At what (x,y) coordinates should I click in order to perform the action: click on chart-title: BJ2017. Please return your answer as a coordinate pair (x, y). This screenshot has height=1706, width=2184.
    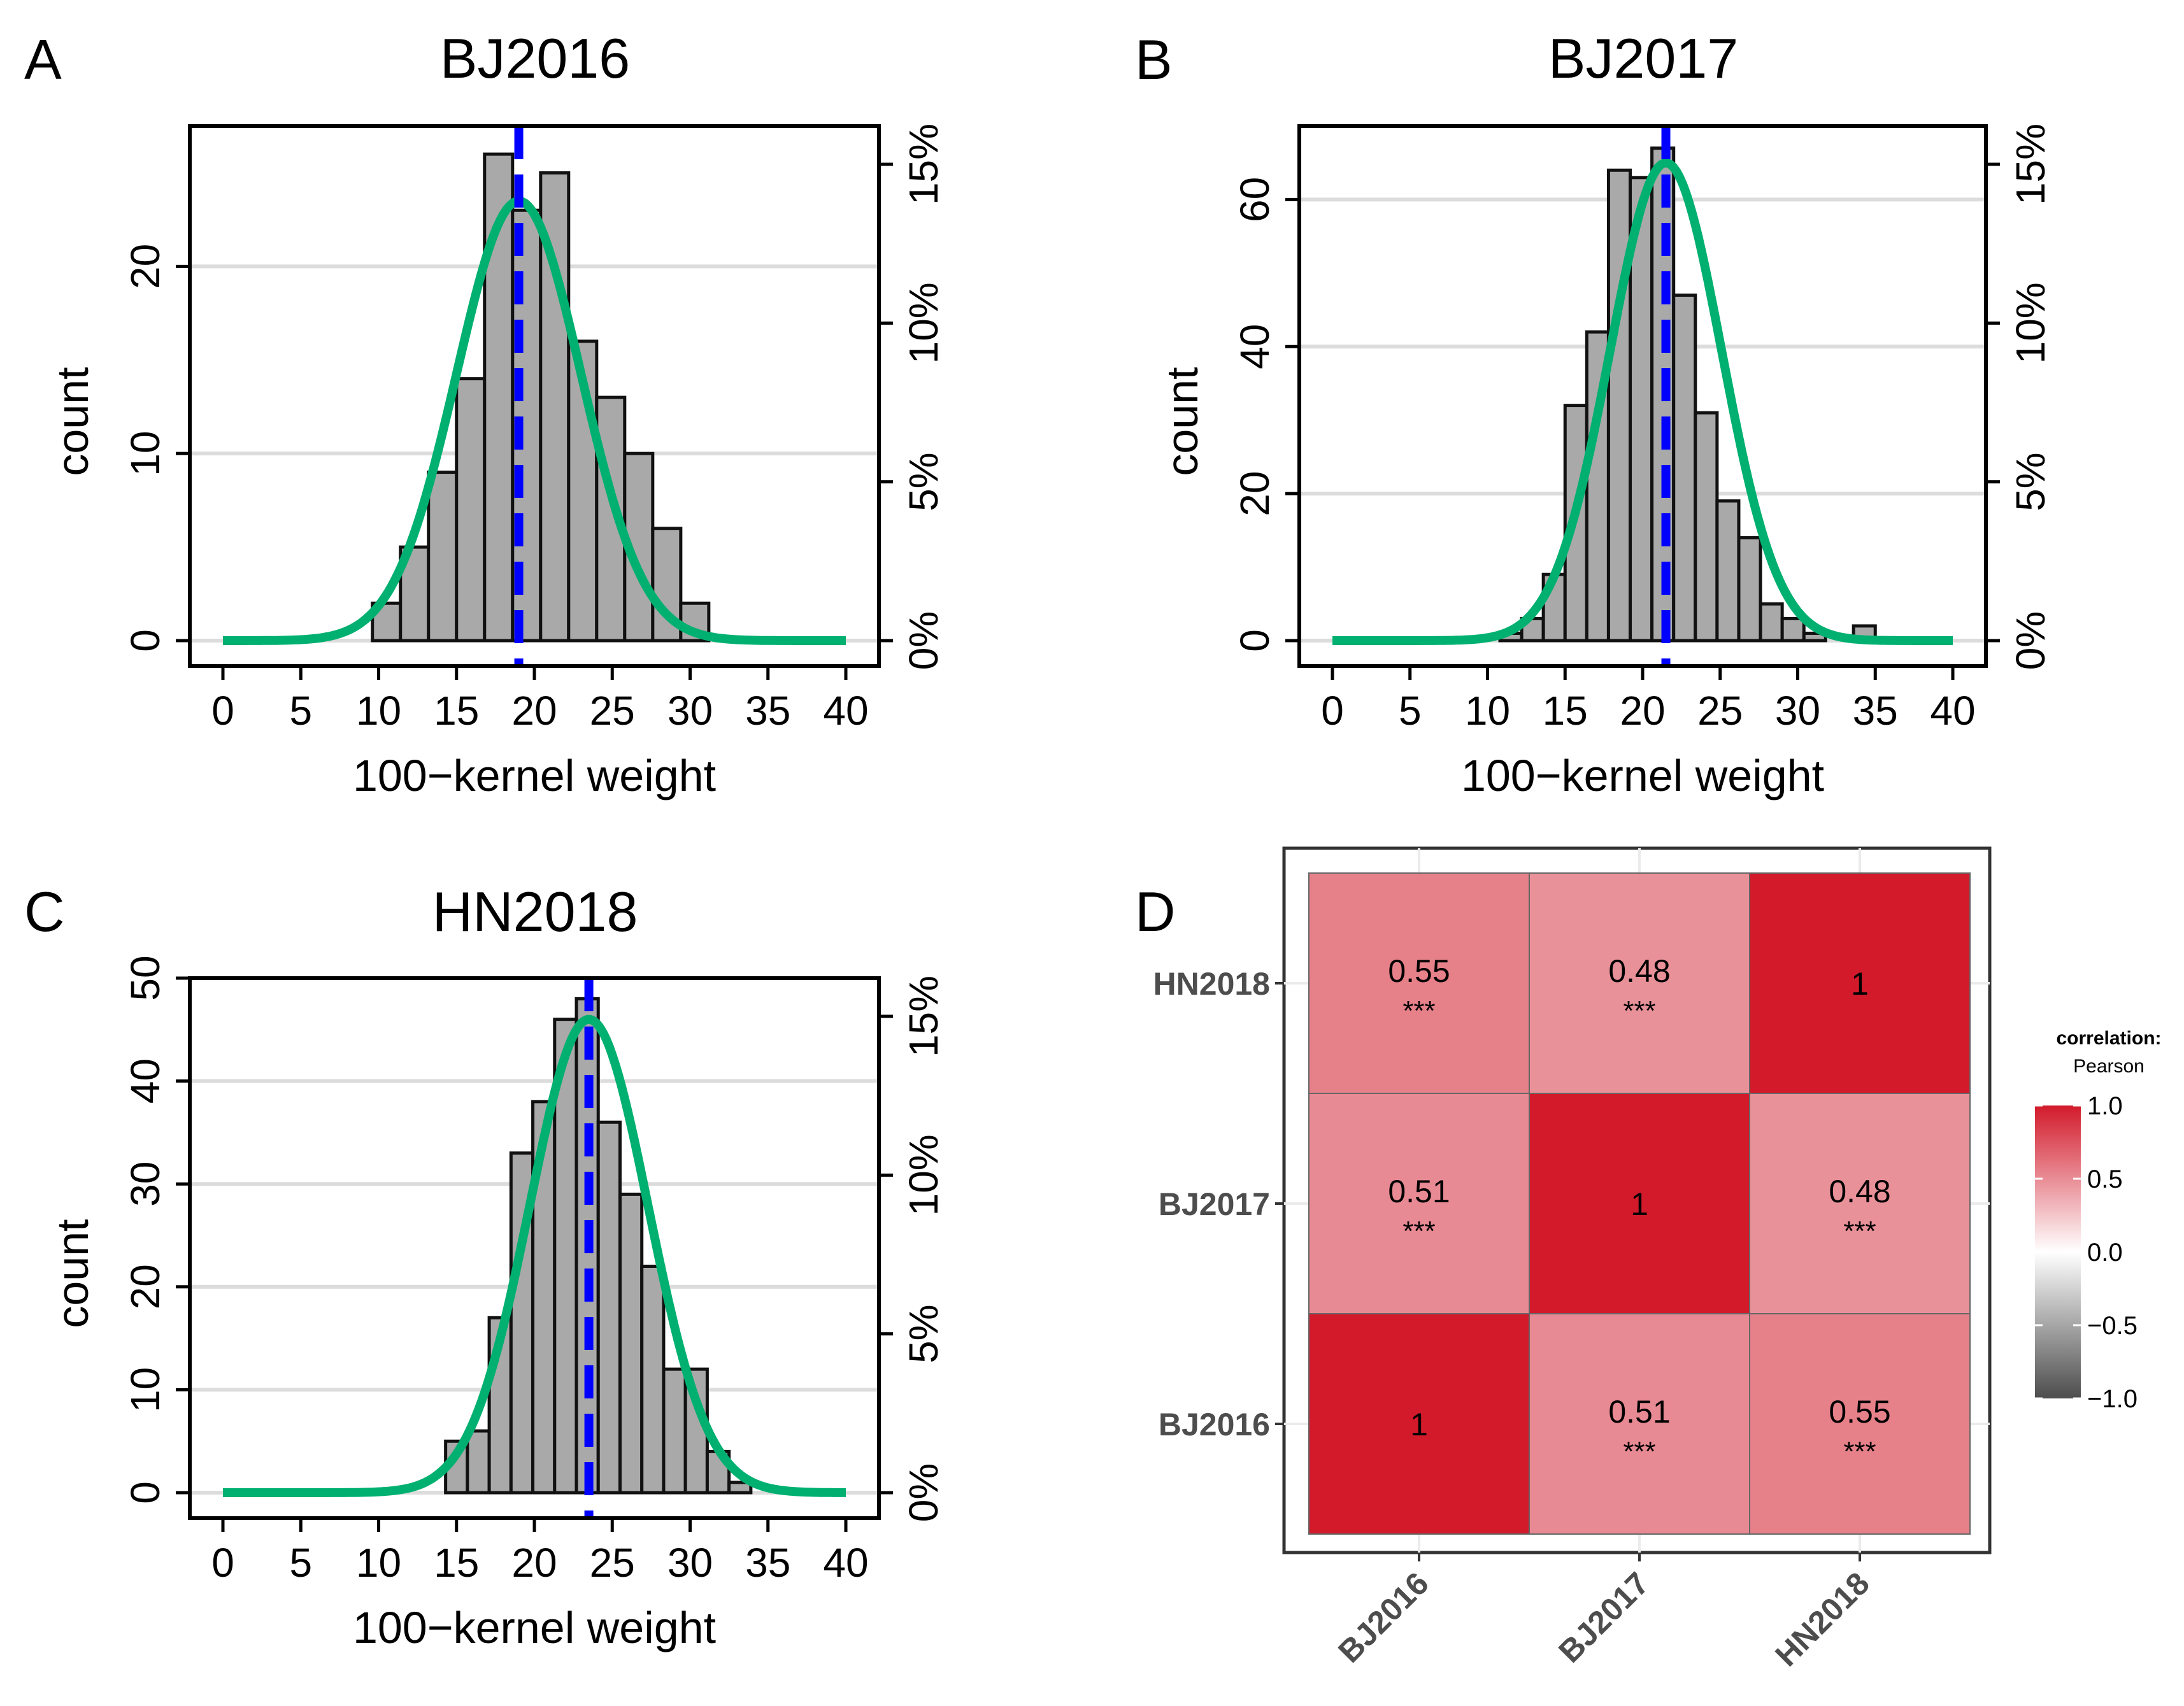
    Looking at the image, I should click on (1643, 59).